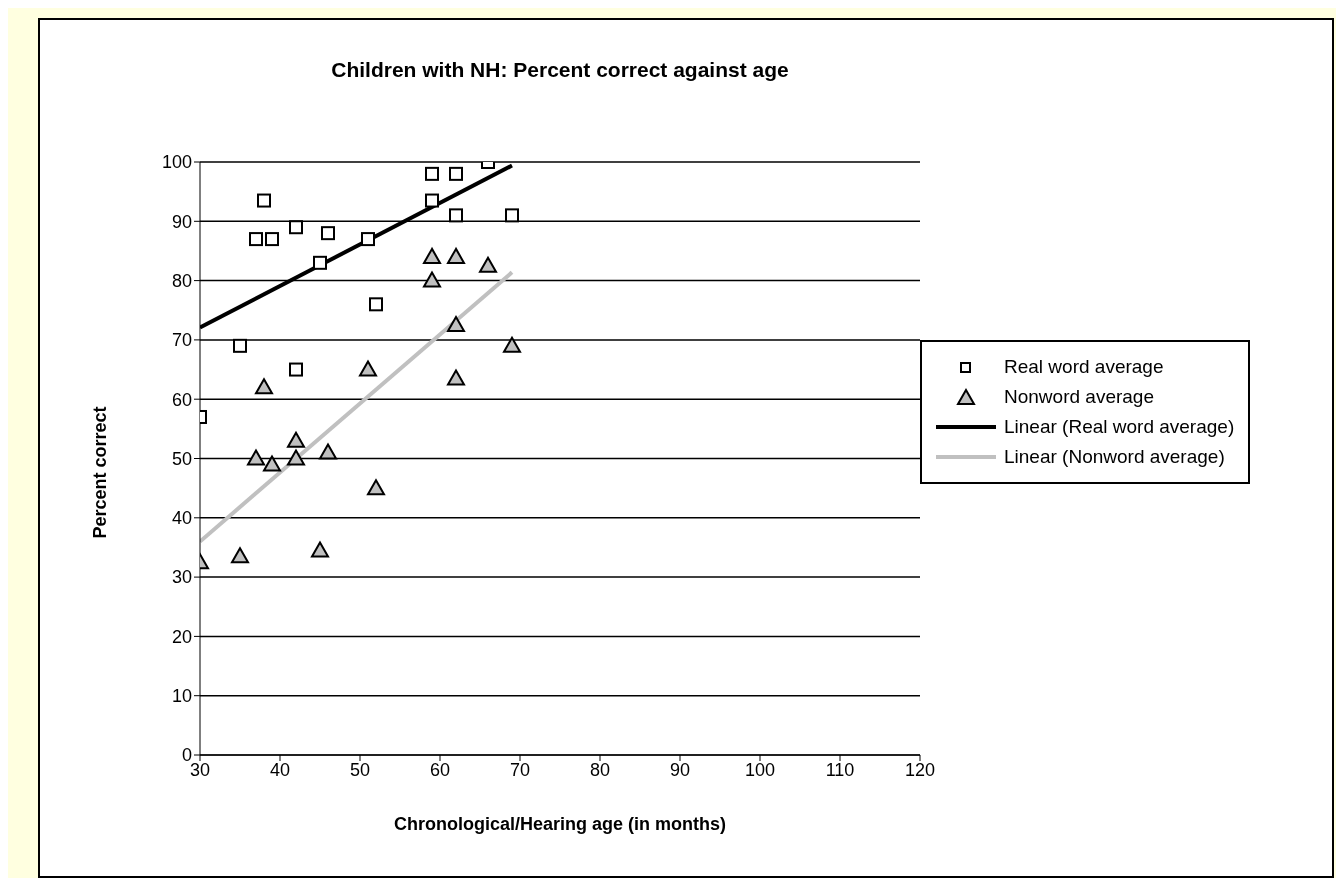 The height and width of the screenshot is (886, 1344). Describe the element at coordinates (760, 769) in the screenshot. I see `x-tick-label: 100` at that location.